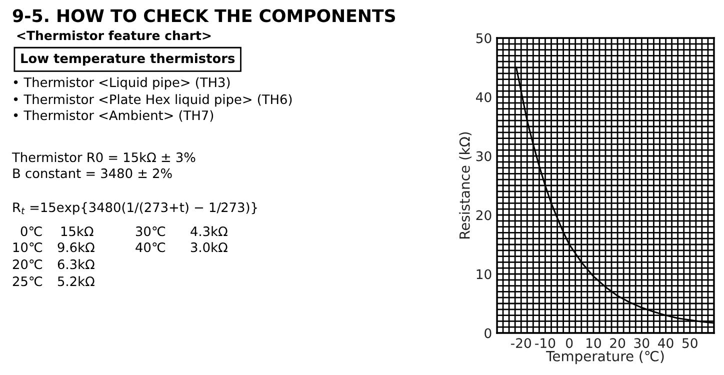 This screenshot has height=375, width=724. I want to click on y-tick-label: 10, so click(484, 274).